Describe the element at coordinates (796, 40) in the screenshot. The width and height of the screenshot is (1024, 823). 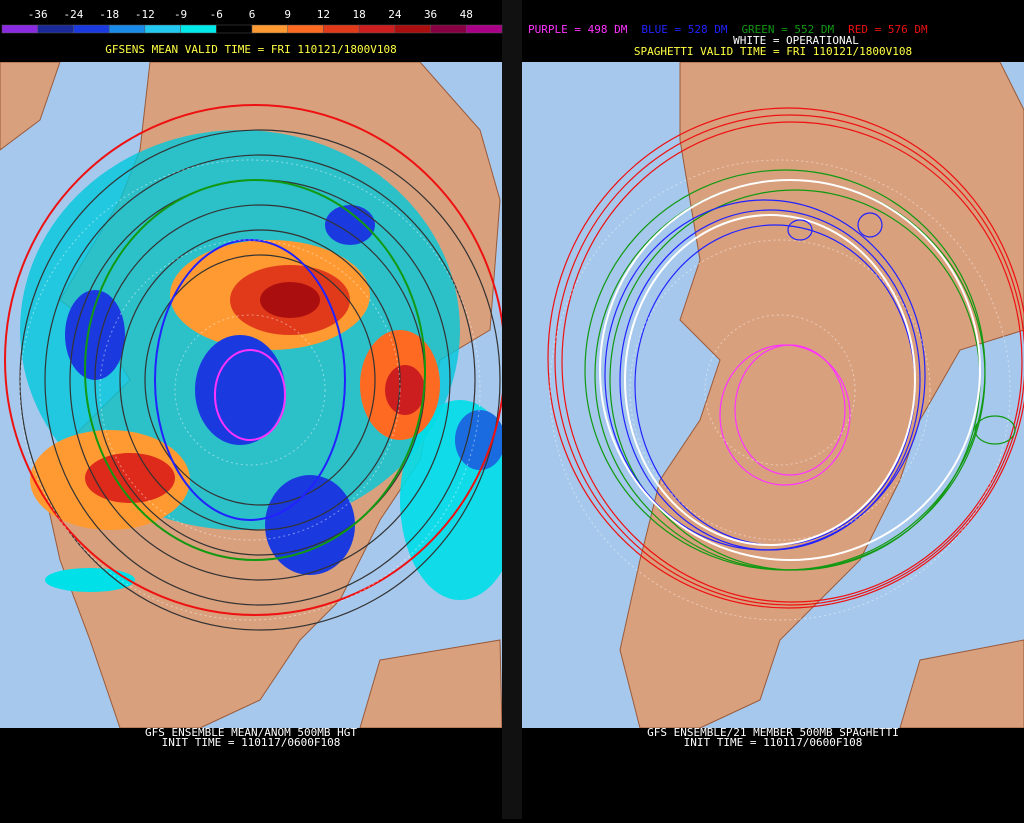
I see `operational-label: WHITE = OPERATIONAL` at that location.